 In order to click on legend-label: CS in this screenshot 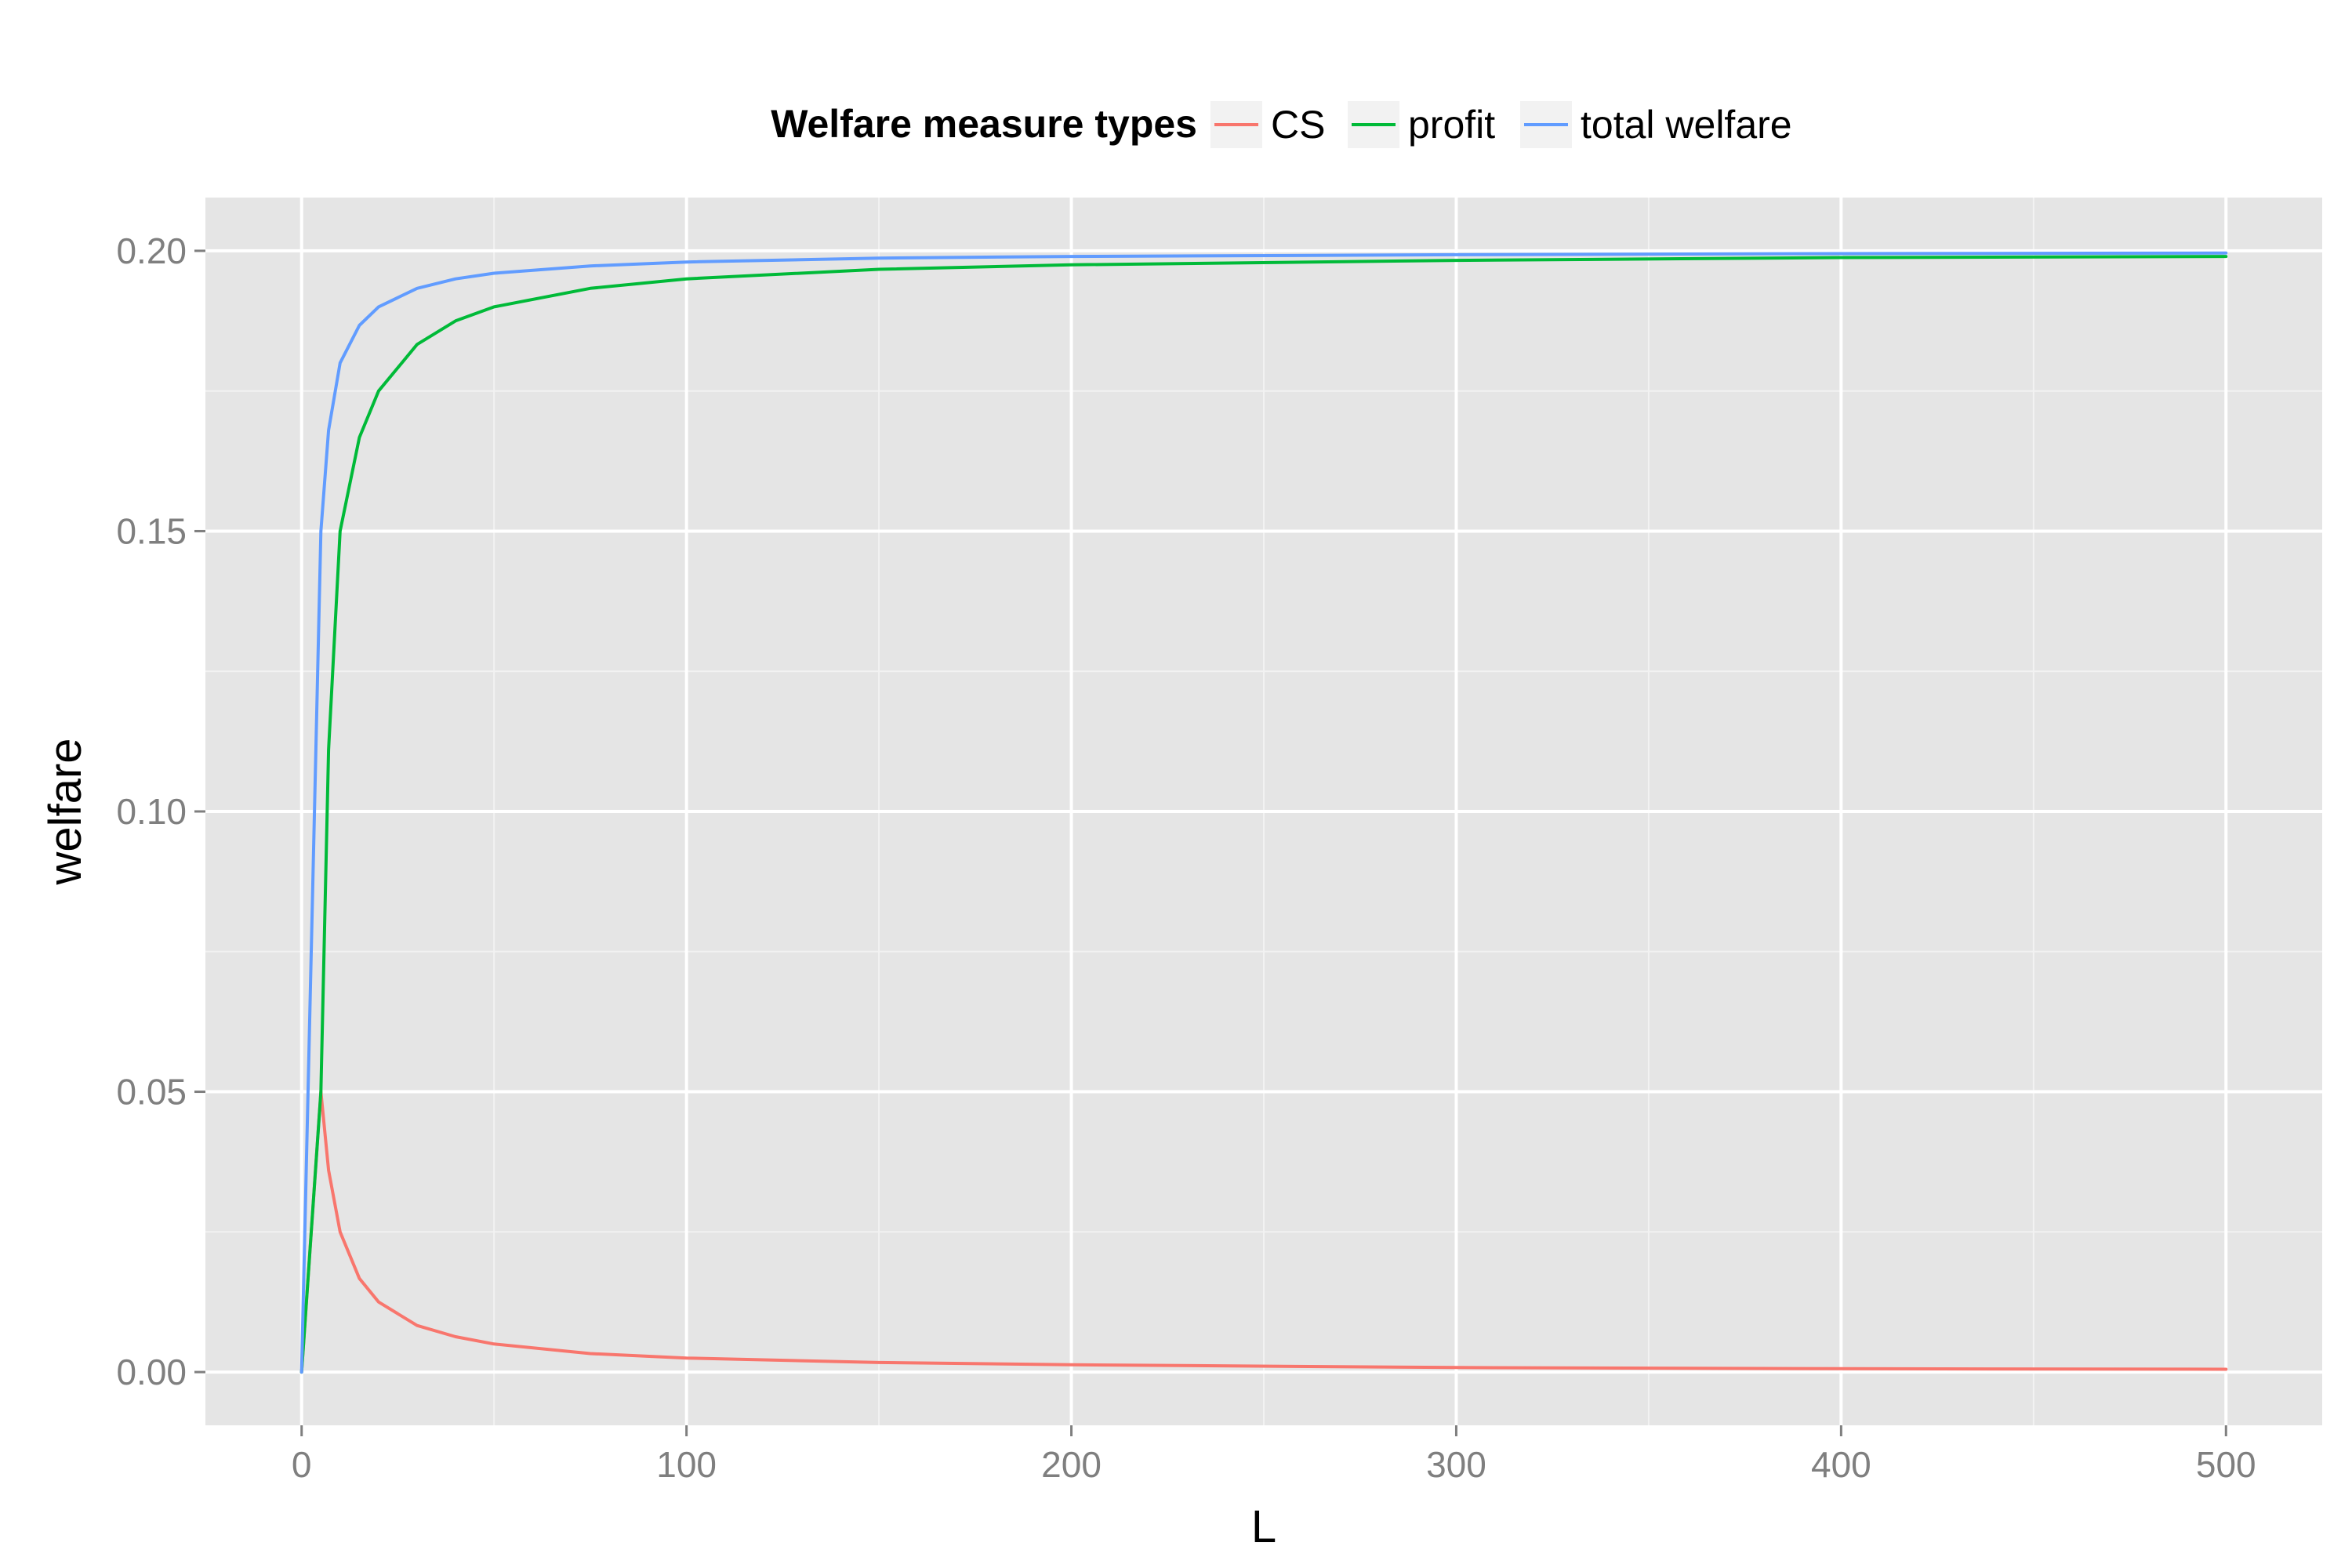, I will do `click(1298, 125)`.